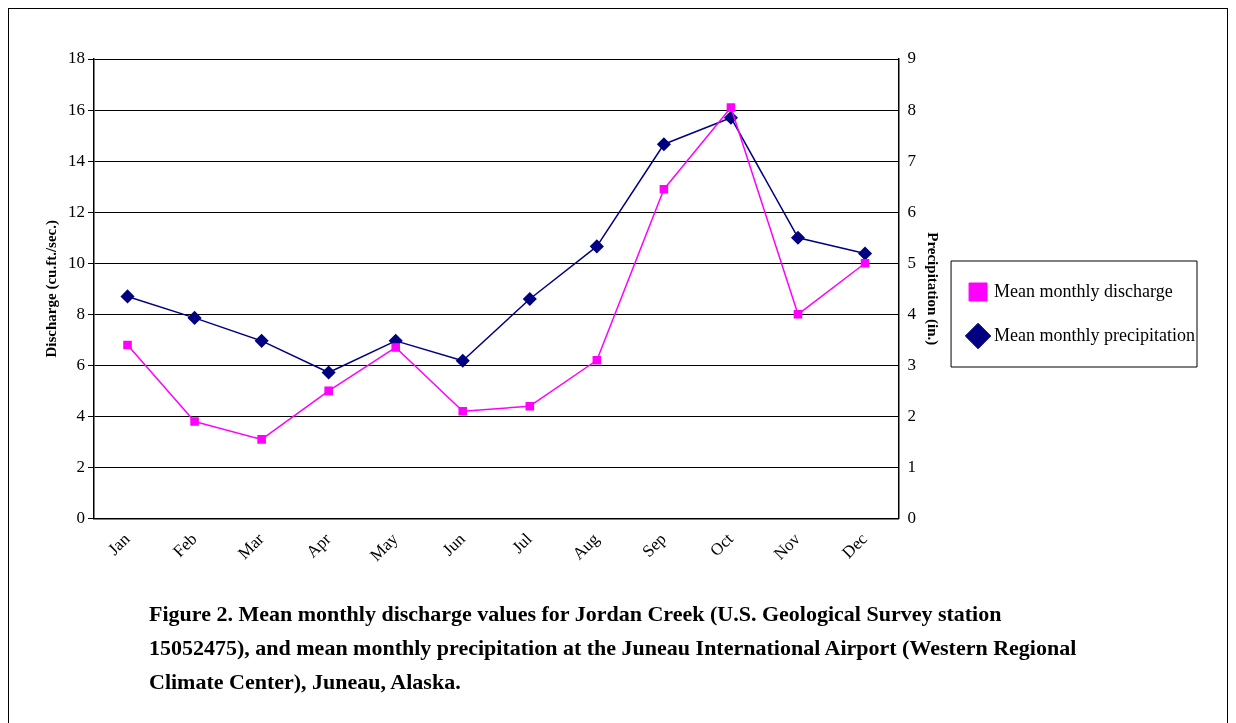 The width and height of the screenshot is (1236, 723). I want to click on y2-tick-label: 7, so click(912, 160).